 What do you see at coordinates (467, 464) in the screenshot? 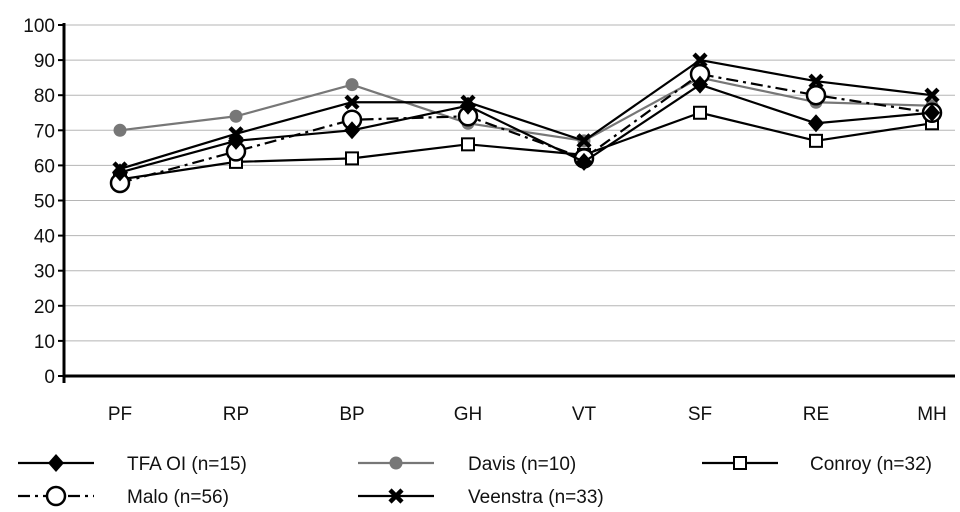
I see `legend-item: Davis (n=10)` at bounding box center [467, 464].